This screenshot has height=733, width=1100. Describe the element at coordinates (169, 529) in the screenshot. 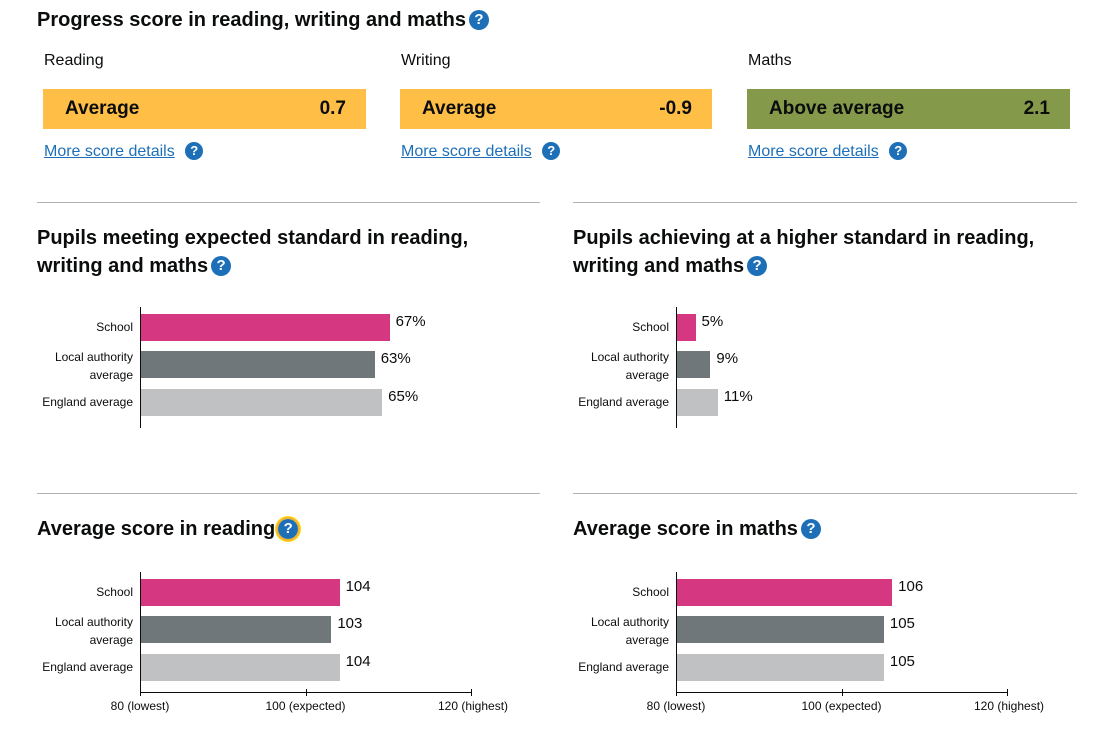

I see `chart-title-average-reading: Average score in reading?` at that location.